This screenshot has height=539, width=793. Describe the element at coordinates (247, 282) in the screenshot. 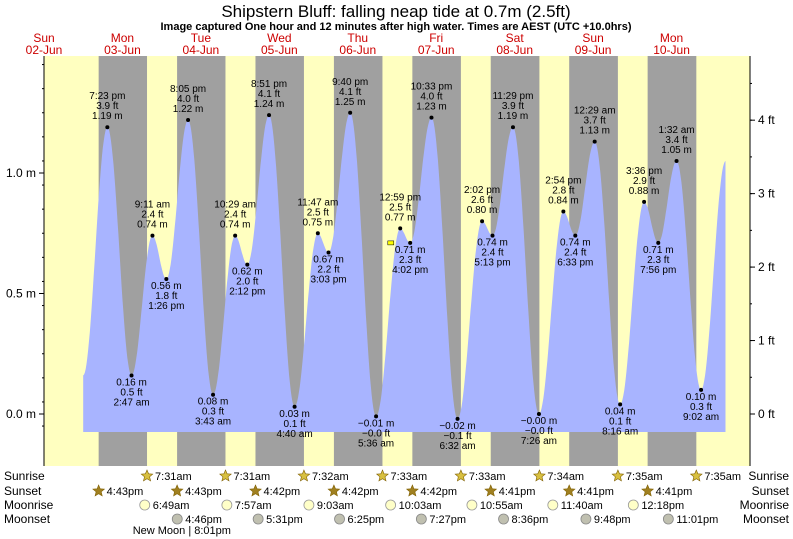

I see `extreme-label: 2.0 ft` at that location.